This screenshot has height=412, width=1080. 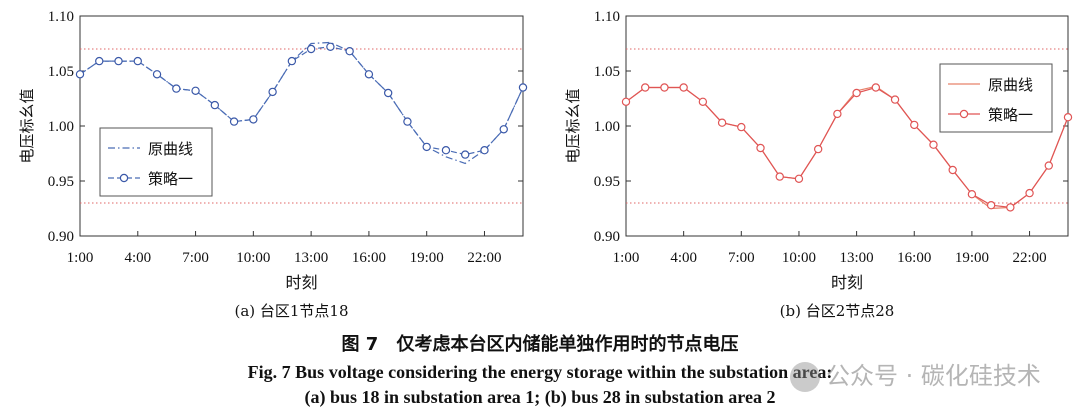 I want to click on wechat-icon, so click(x=805, y=377).